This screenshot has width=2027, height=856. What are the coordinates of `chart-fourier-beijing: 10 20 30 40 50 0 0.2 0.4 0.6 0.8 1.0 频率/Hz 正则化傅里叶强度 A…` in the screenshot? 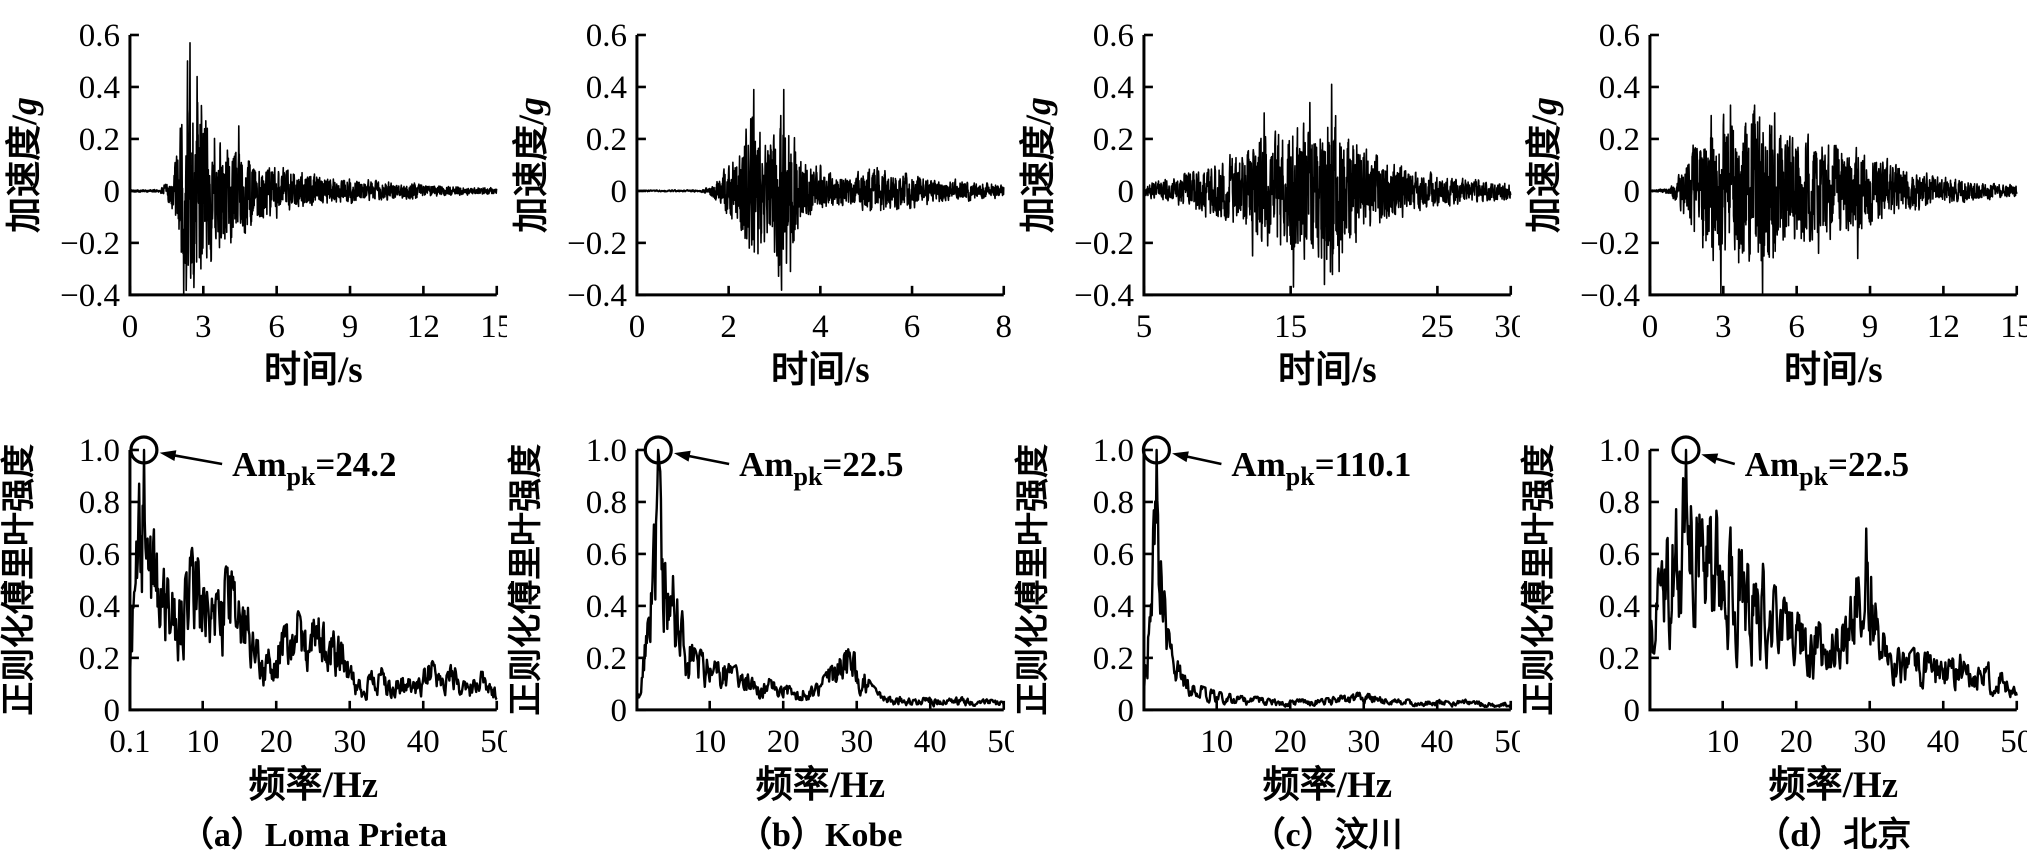 It's located at (1773, 619).